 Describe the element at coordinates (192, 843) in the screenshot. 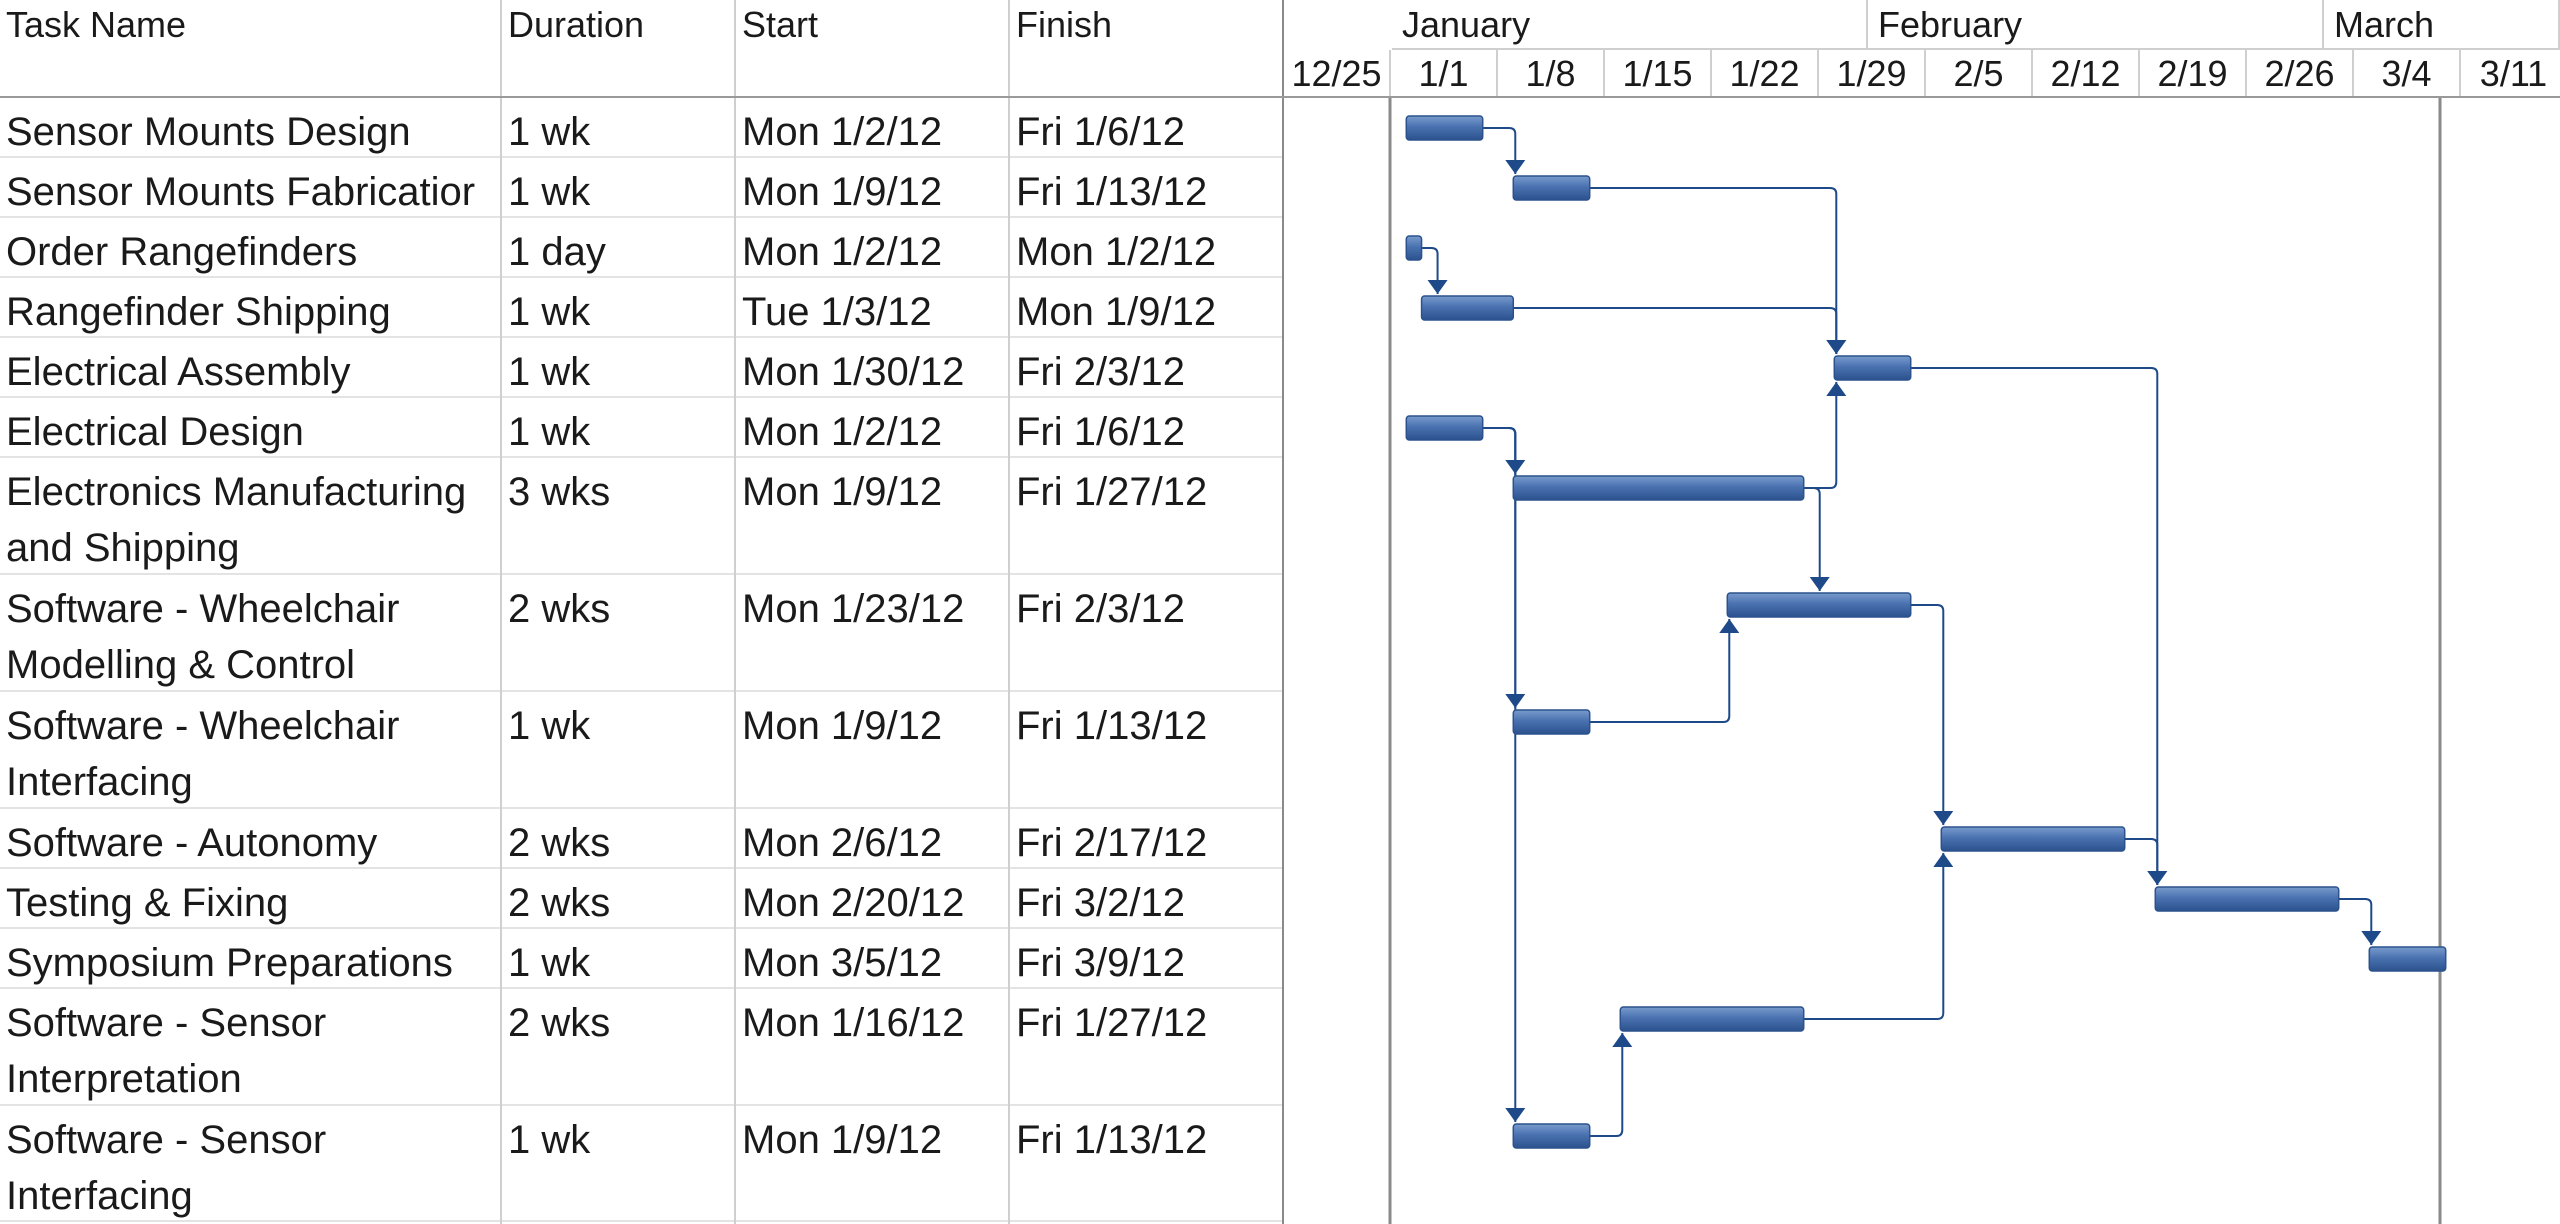

I see `task-name-cell: Software - Autonomy` at that location.